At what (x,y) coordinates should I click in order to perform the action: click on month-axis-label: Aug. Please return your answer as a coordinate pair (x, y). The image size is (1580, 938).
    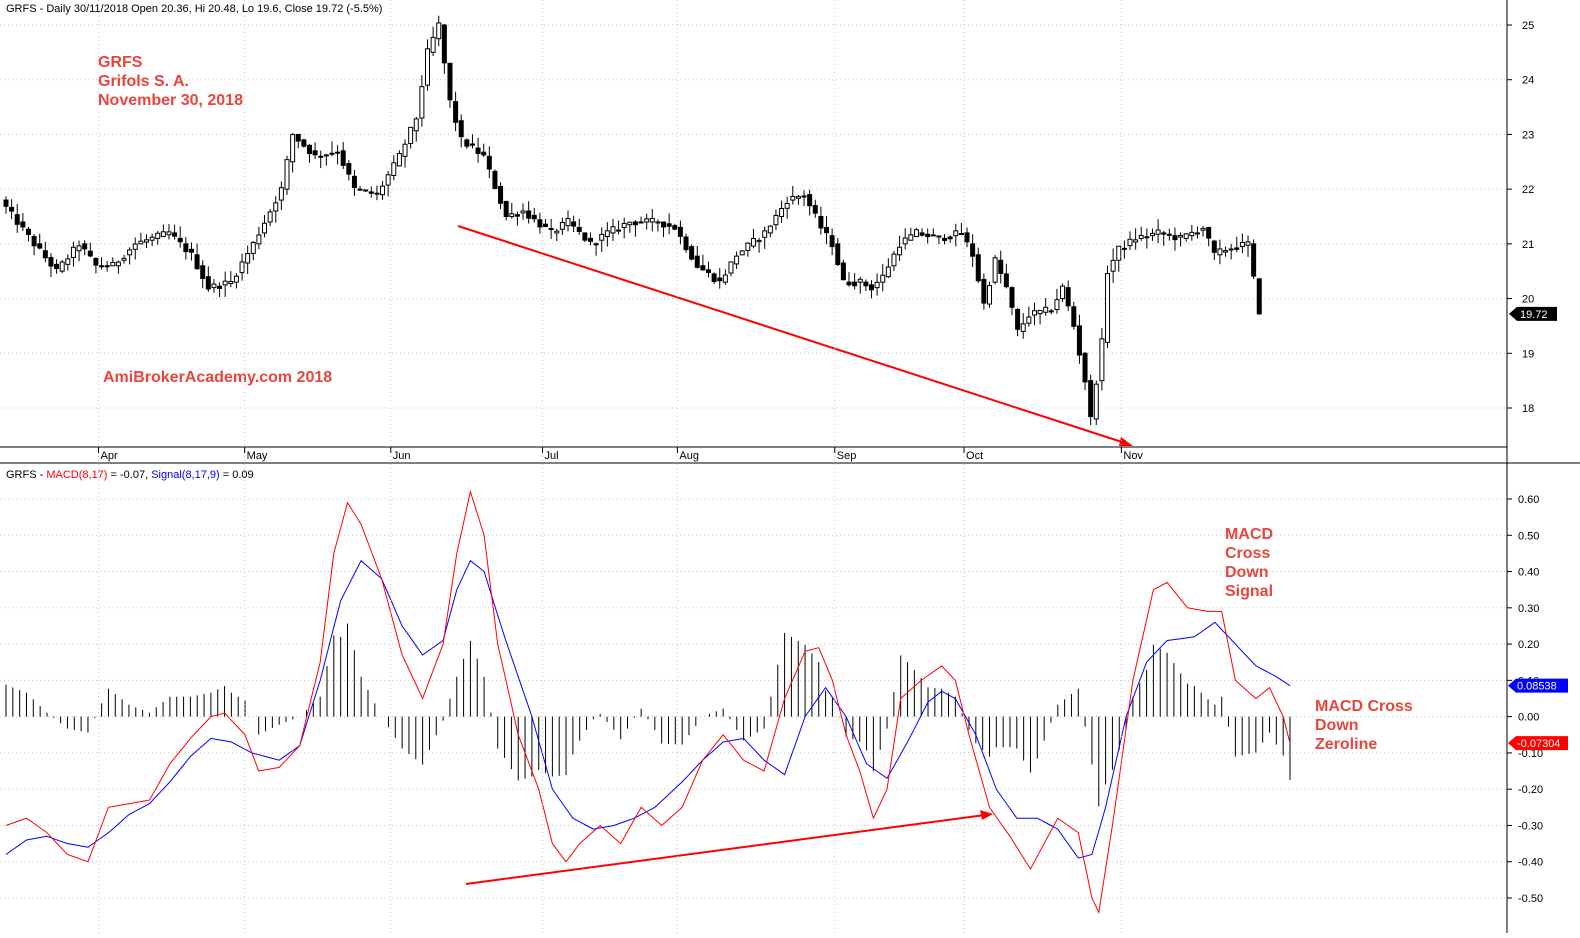
    Looking at the image, I should click on (689, 456).